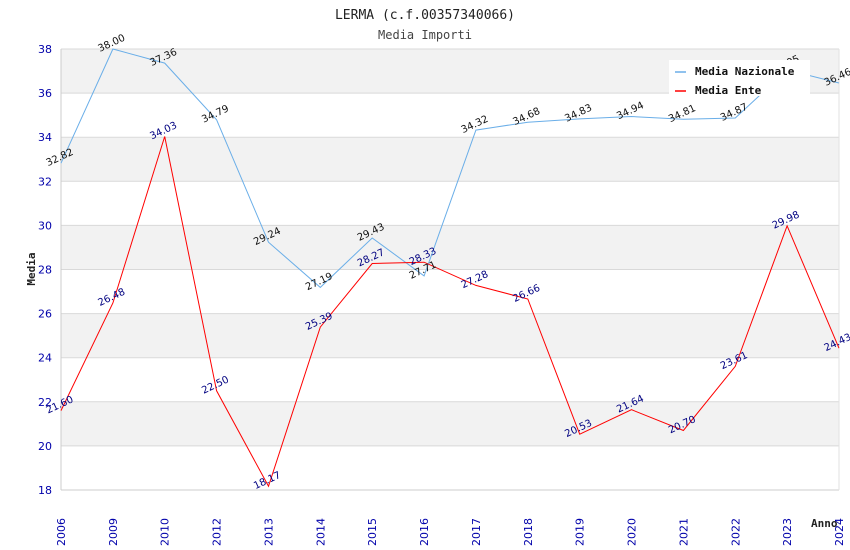  I want to click on x-tick-label: 2022, so click(735, 532).